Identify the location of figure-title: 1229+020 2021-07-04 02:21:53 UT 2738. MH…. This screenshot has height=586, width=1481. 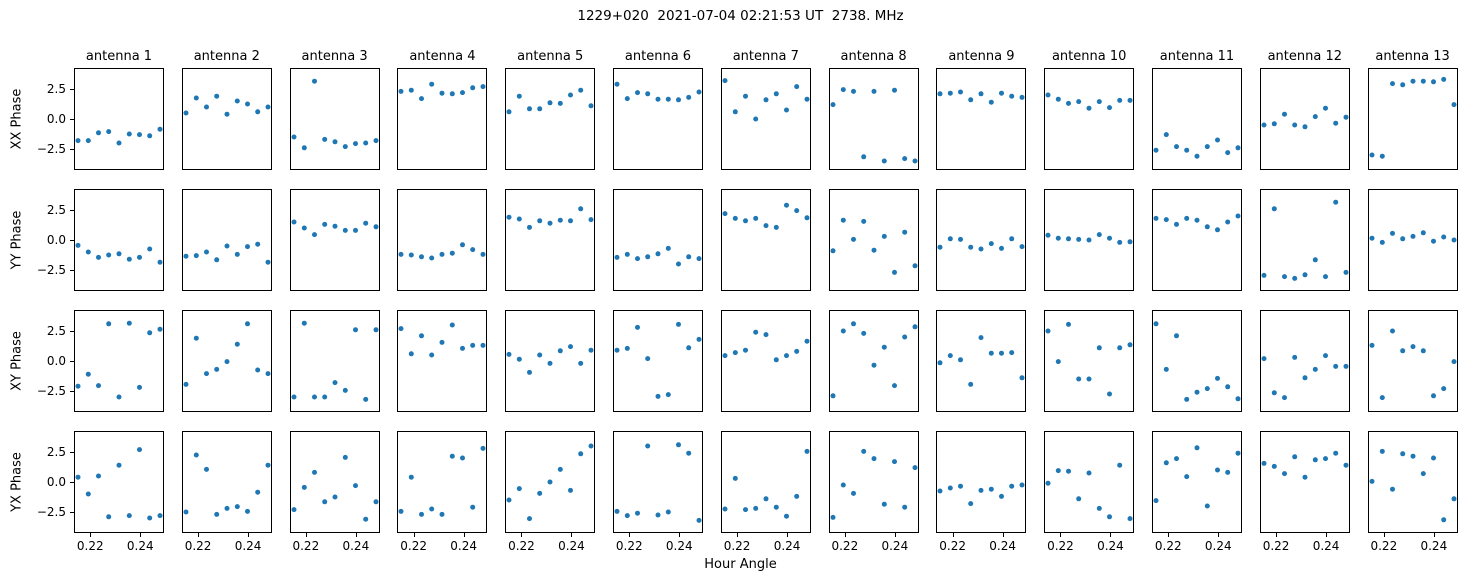
(740, 16).